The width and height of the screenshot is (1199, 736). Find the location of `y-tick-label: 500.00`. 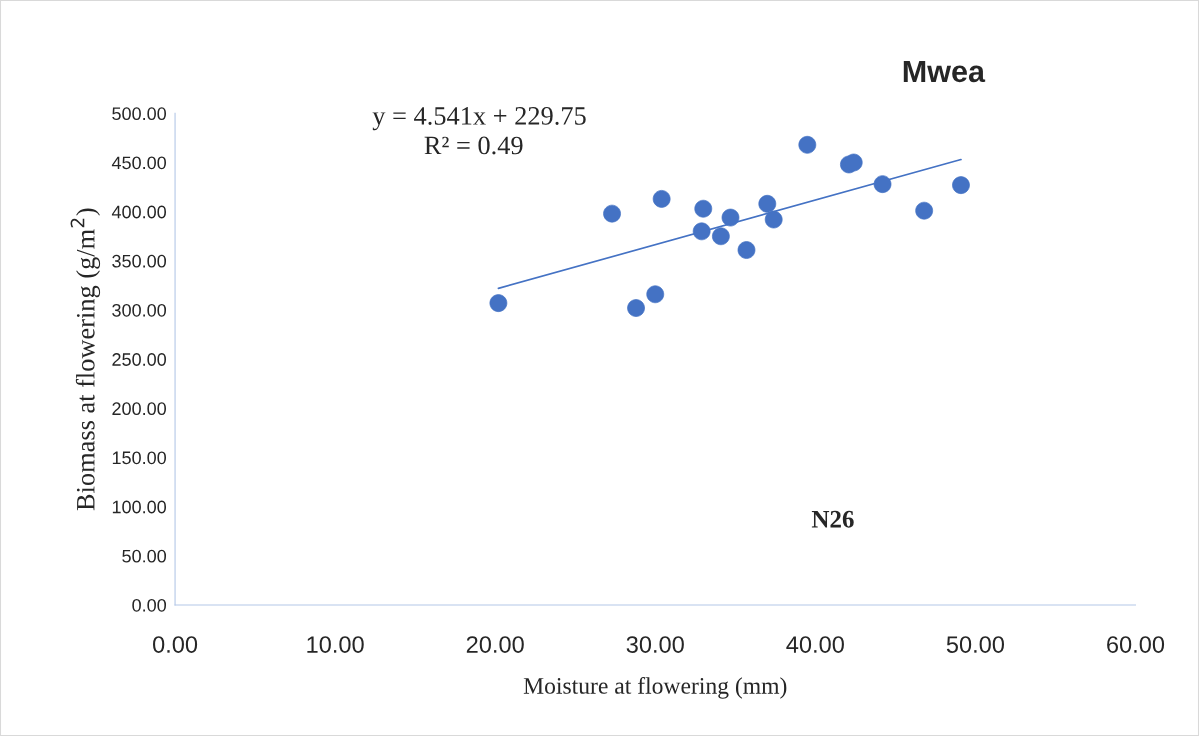

y-tick-label: 500.00 is located at coordinates (139, 114).